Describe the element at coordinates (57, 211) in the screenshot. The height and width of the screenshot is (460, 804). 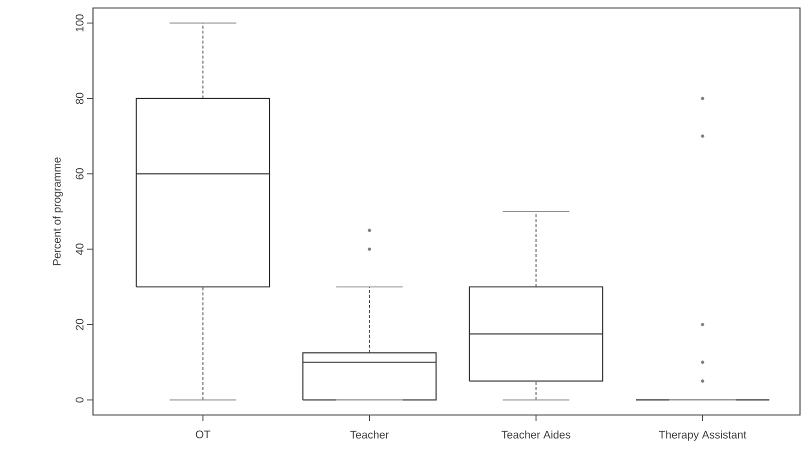
I see `y-axis-title: Percent of programme` at that location.